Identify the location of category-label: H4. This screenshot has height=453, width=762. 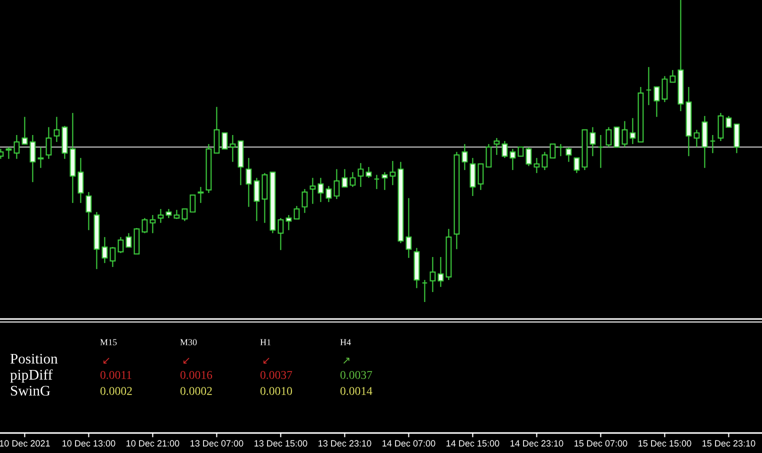
(345, 342).